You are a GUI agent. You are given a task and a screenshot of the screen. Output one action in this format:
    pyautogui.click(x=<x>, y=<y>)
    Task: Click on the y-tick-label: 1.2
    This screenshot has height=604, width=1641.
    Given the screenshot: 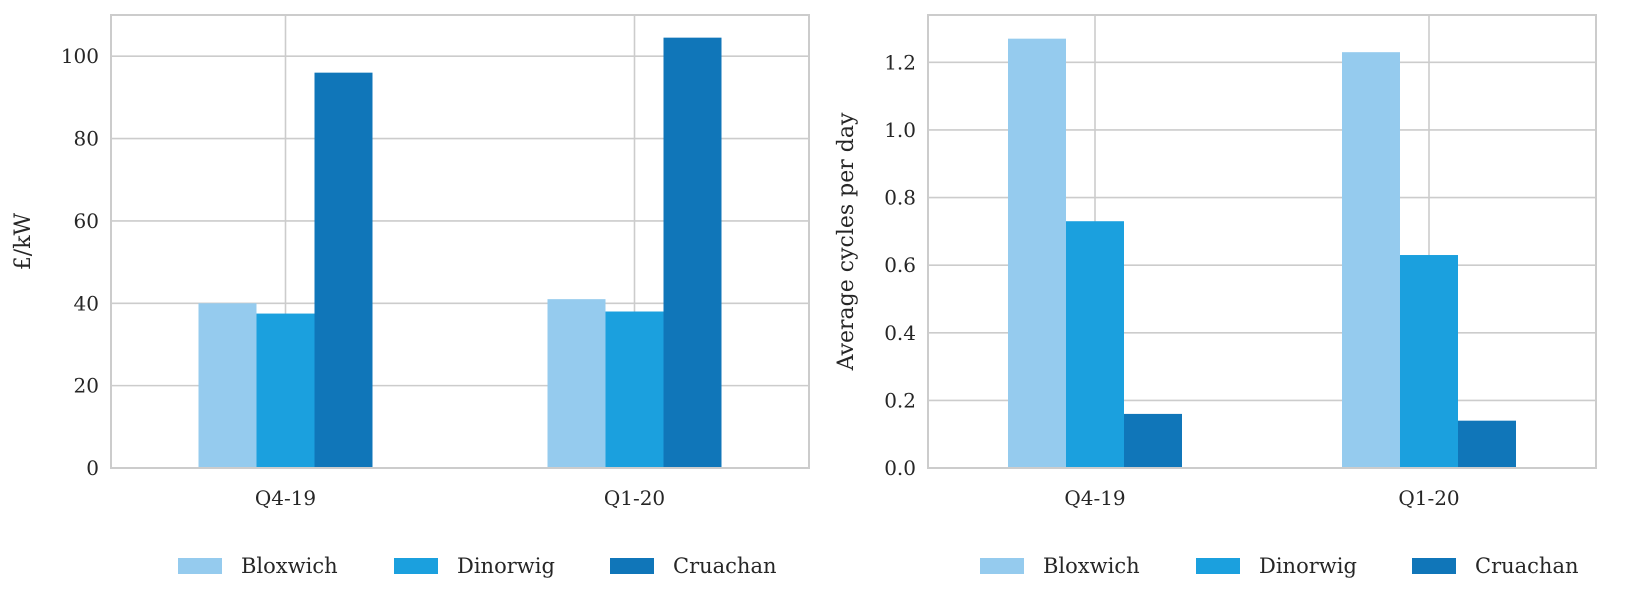 What is the action you would take?
    pyautogui.click(x=900, y=62)
    